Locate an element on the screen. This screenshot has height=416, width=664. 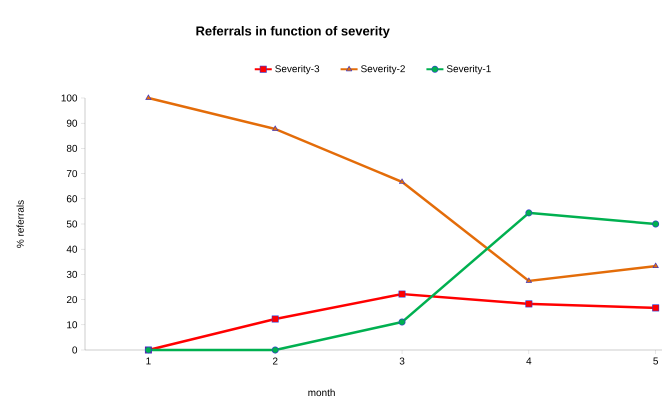
chart-title: Referrals in function of severity is located at coordinates (293, 32).